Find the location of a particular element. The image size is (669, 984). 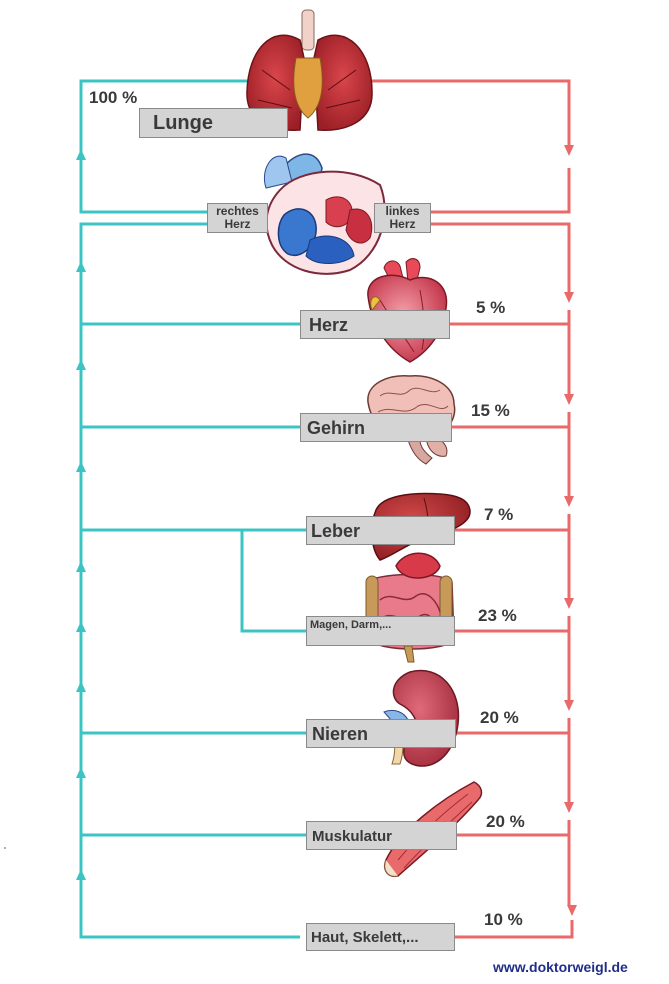

organ-percent-muskulatur: 20 % is located at coordinates (505, 821).